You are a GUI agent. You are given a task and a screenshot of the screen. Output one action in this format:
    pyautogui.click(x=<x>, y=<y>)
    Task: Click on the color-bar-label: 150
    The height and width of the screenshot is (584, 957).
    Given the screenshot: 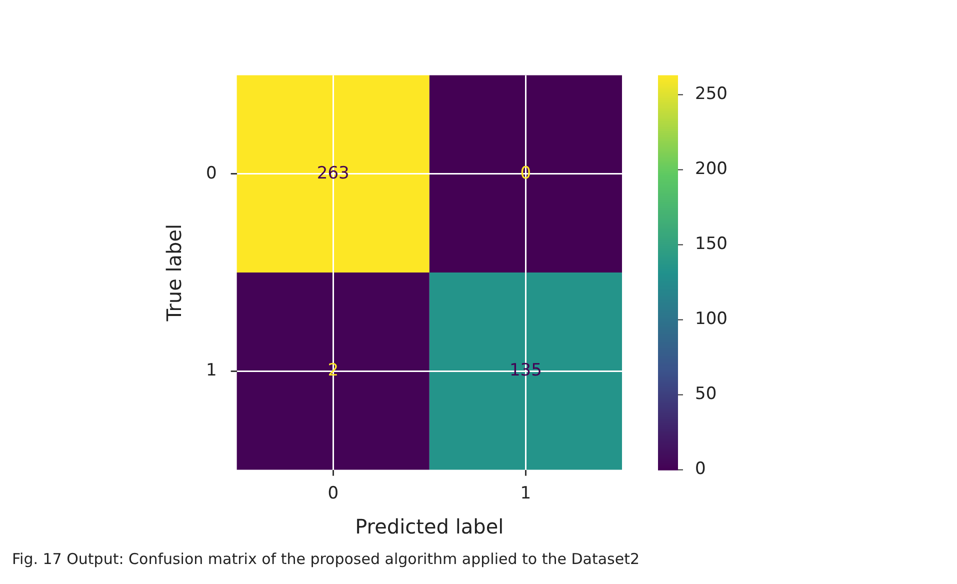 What is the action you would take?
    pyautogui.click(x=711, y=244)
    